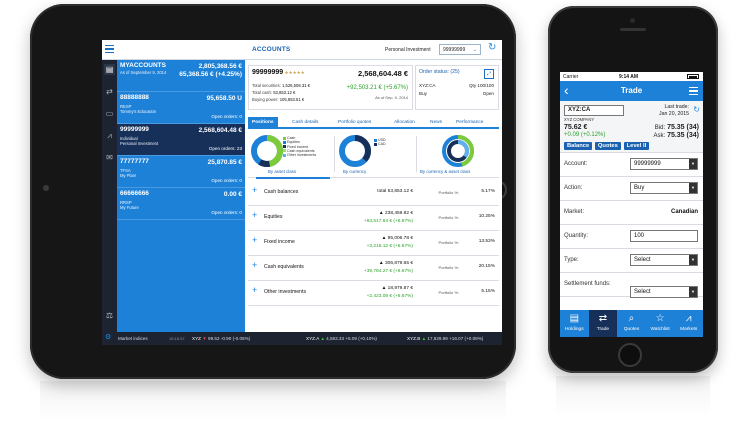 The height and width of the screenshot is (442, 746). Describe the element at coordinates (458, 151) in the screenshot. I see `currency-asset-class-donut` at that location.